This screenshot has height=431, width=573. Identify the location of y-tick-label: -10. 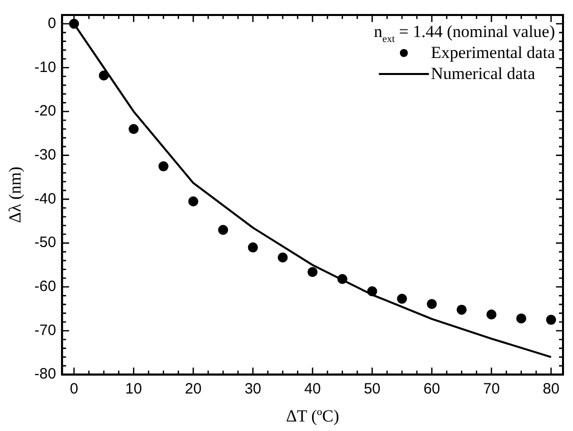
(45, 67).